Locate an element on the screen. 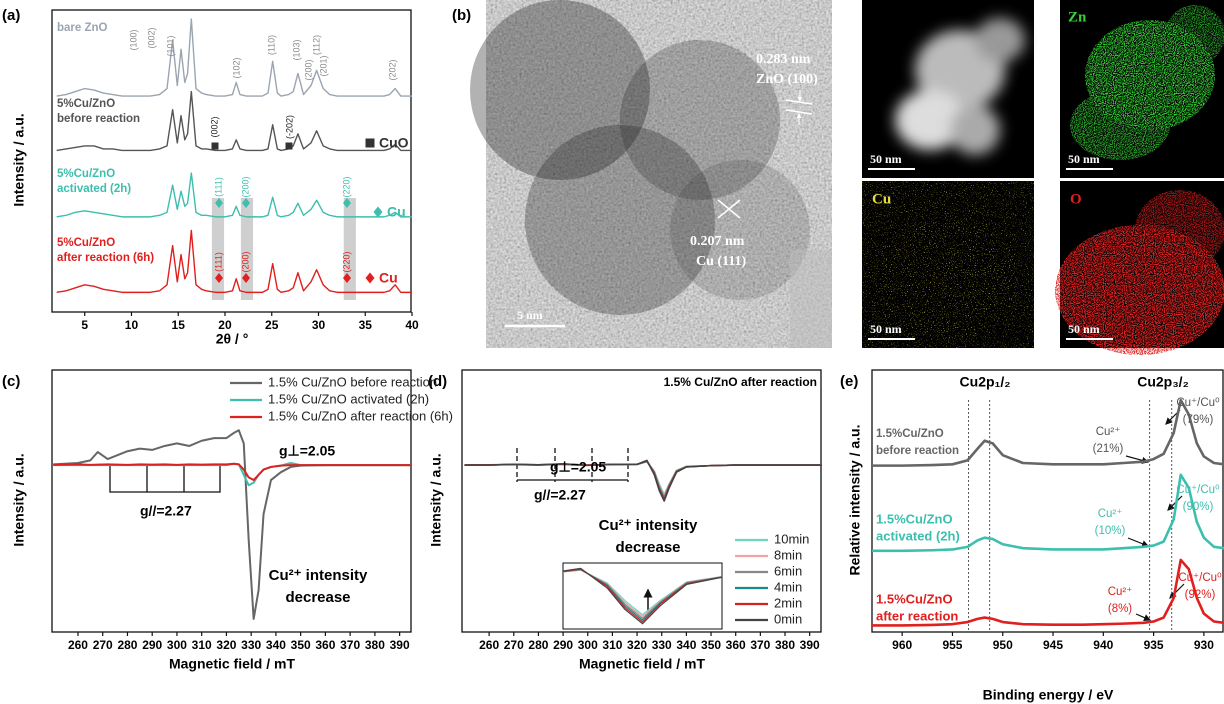 This screenshot has height=704, width=1224. series-label: after reaction is located at coordinates (917, 615).